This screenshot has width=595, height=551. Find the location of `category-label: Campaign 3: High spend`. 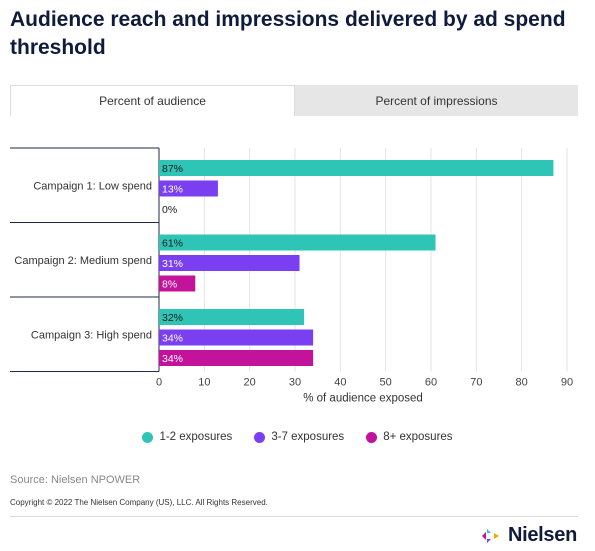

category-label: Campaign 3: High spend is located at coordinates (91, 335).